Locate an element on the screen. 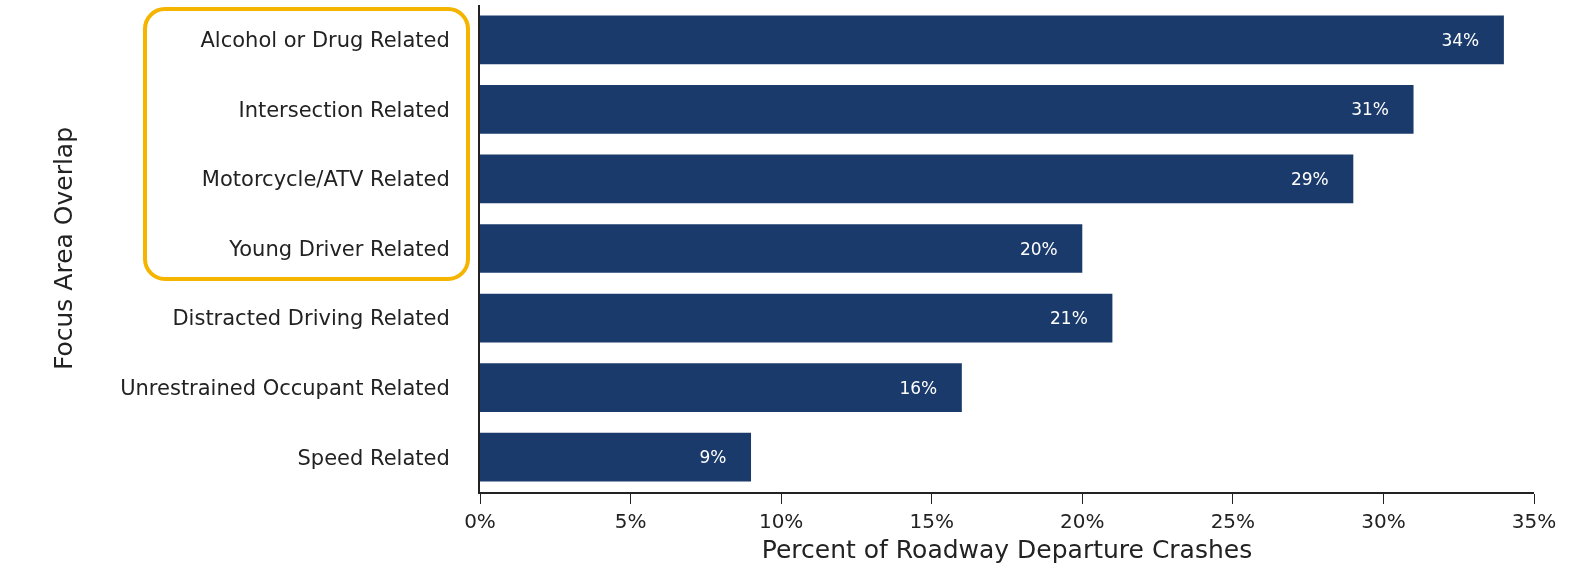  x-tick-label: 10% is located at coordinates (781, 521).